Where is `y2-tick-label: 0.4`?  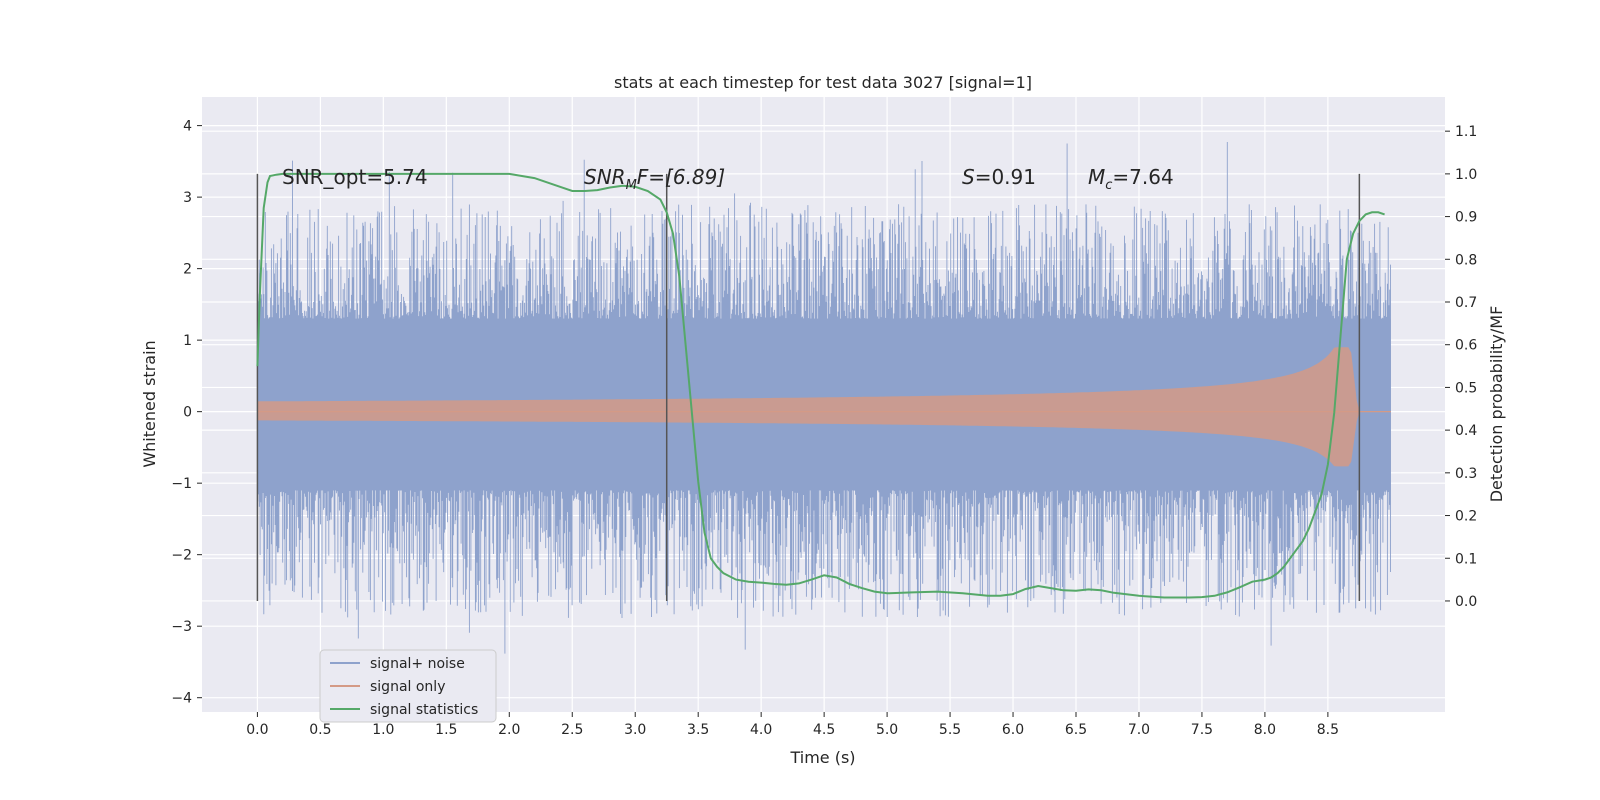 y2-tick-label: 0.4 is located at coordinates (1466, 431).